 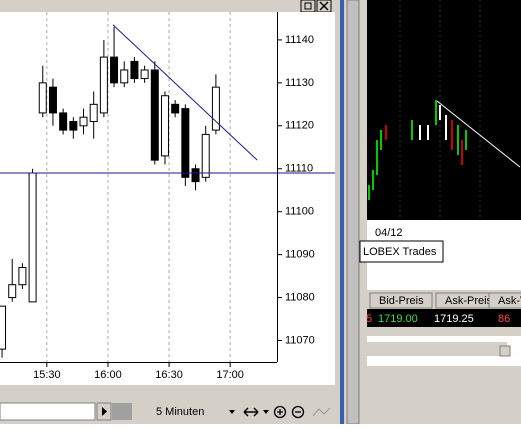 What do you see at coordinates (389, 233) in the screenshot?
I see `mini-date: 04/12` at bounding box center [389, 233].